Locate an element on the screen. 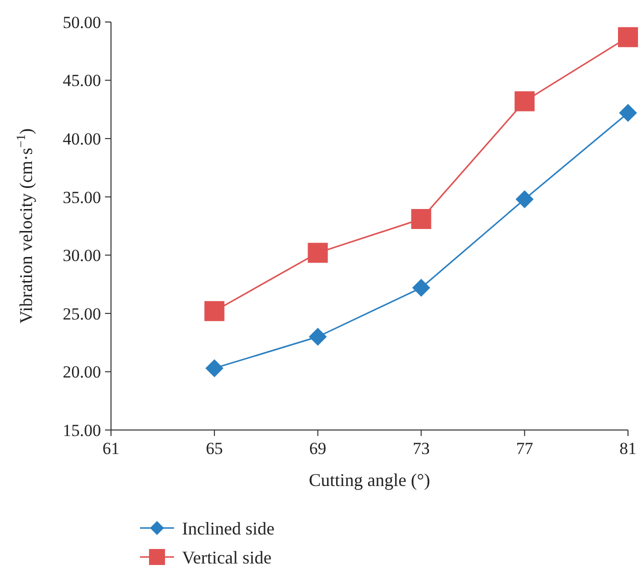  y-tick-label: 35.00 is located at coordinates (81, 197).